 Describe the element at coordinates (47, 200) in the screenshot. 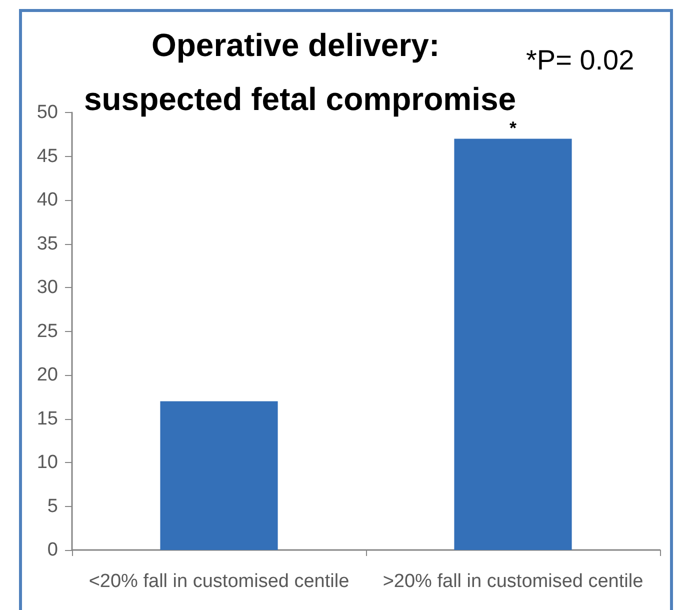

I see `y-tick-label: 40` at that location.